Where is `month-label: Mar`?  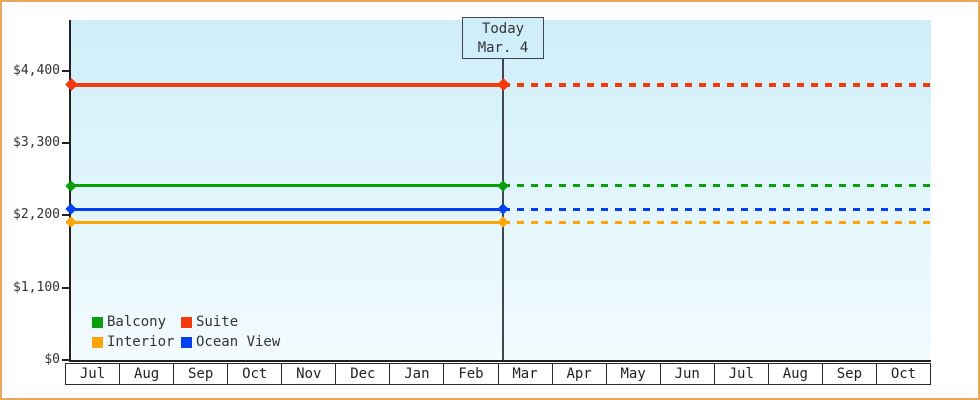
month-label: Mar is located at coordinates (525, 374).